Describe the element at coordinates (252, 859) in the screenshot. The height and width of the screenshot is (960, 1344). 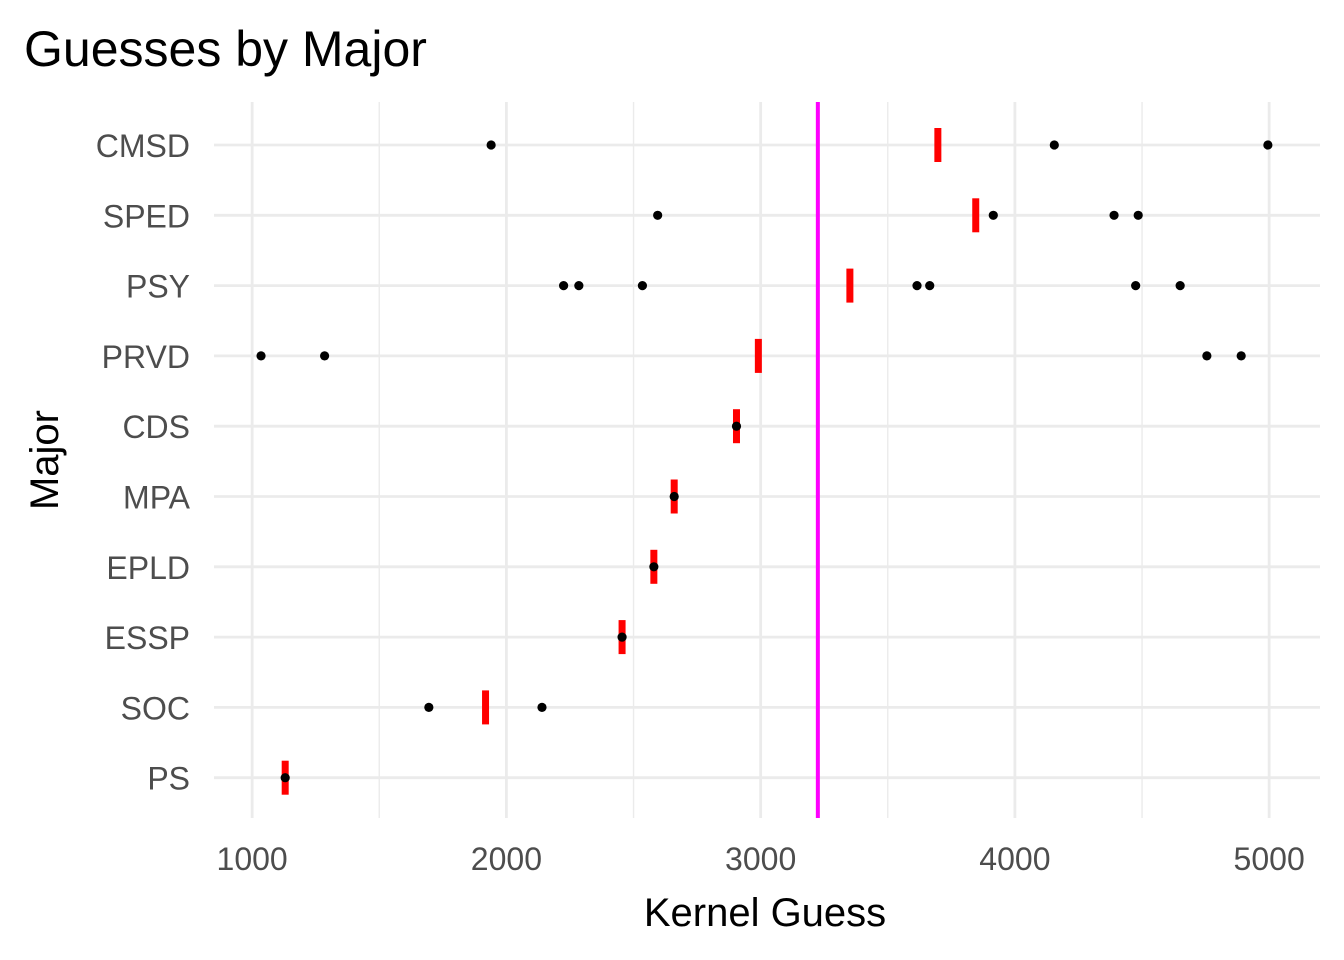
I see `x-tick-label: 1000` at that location.